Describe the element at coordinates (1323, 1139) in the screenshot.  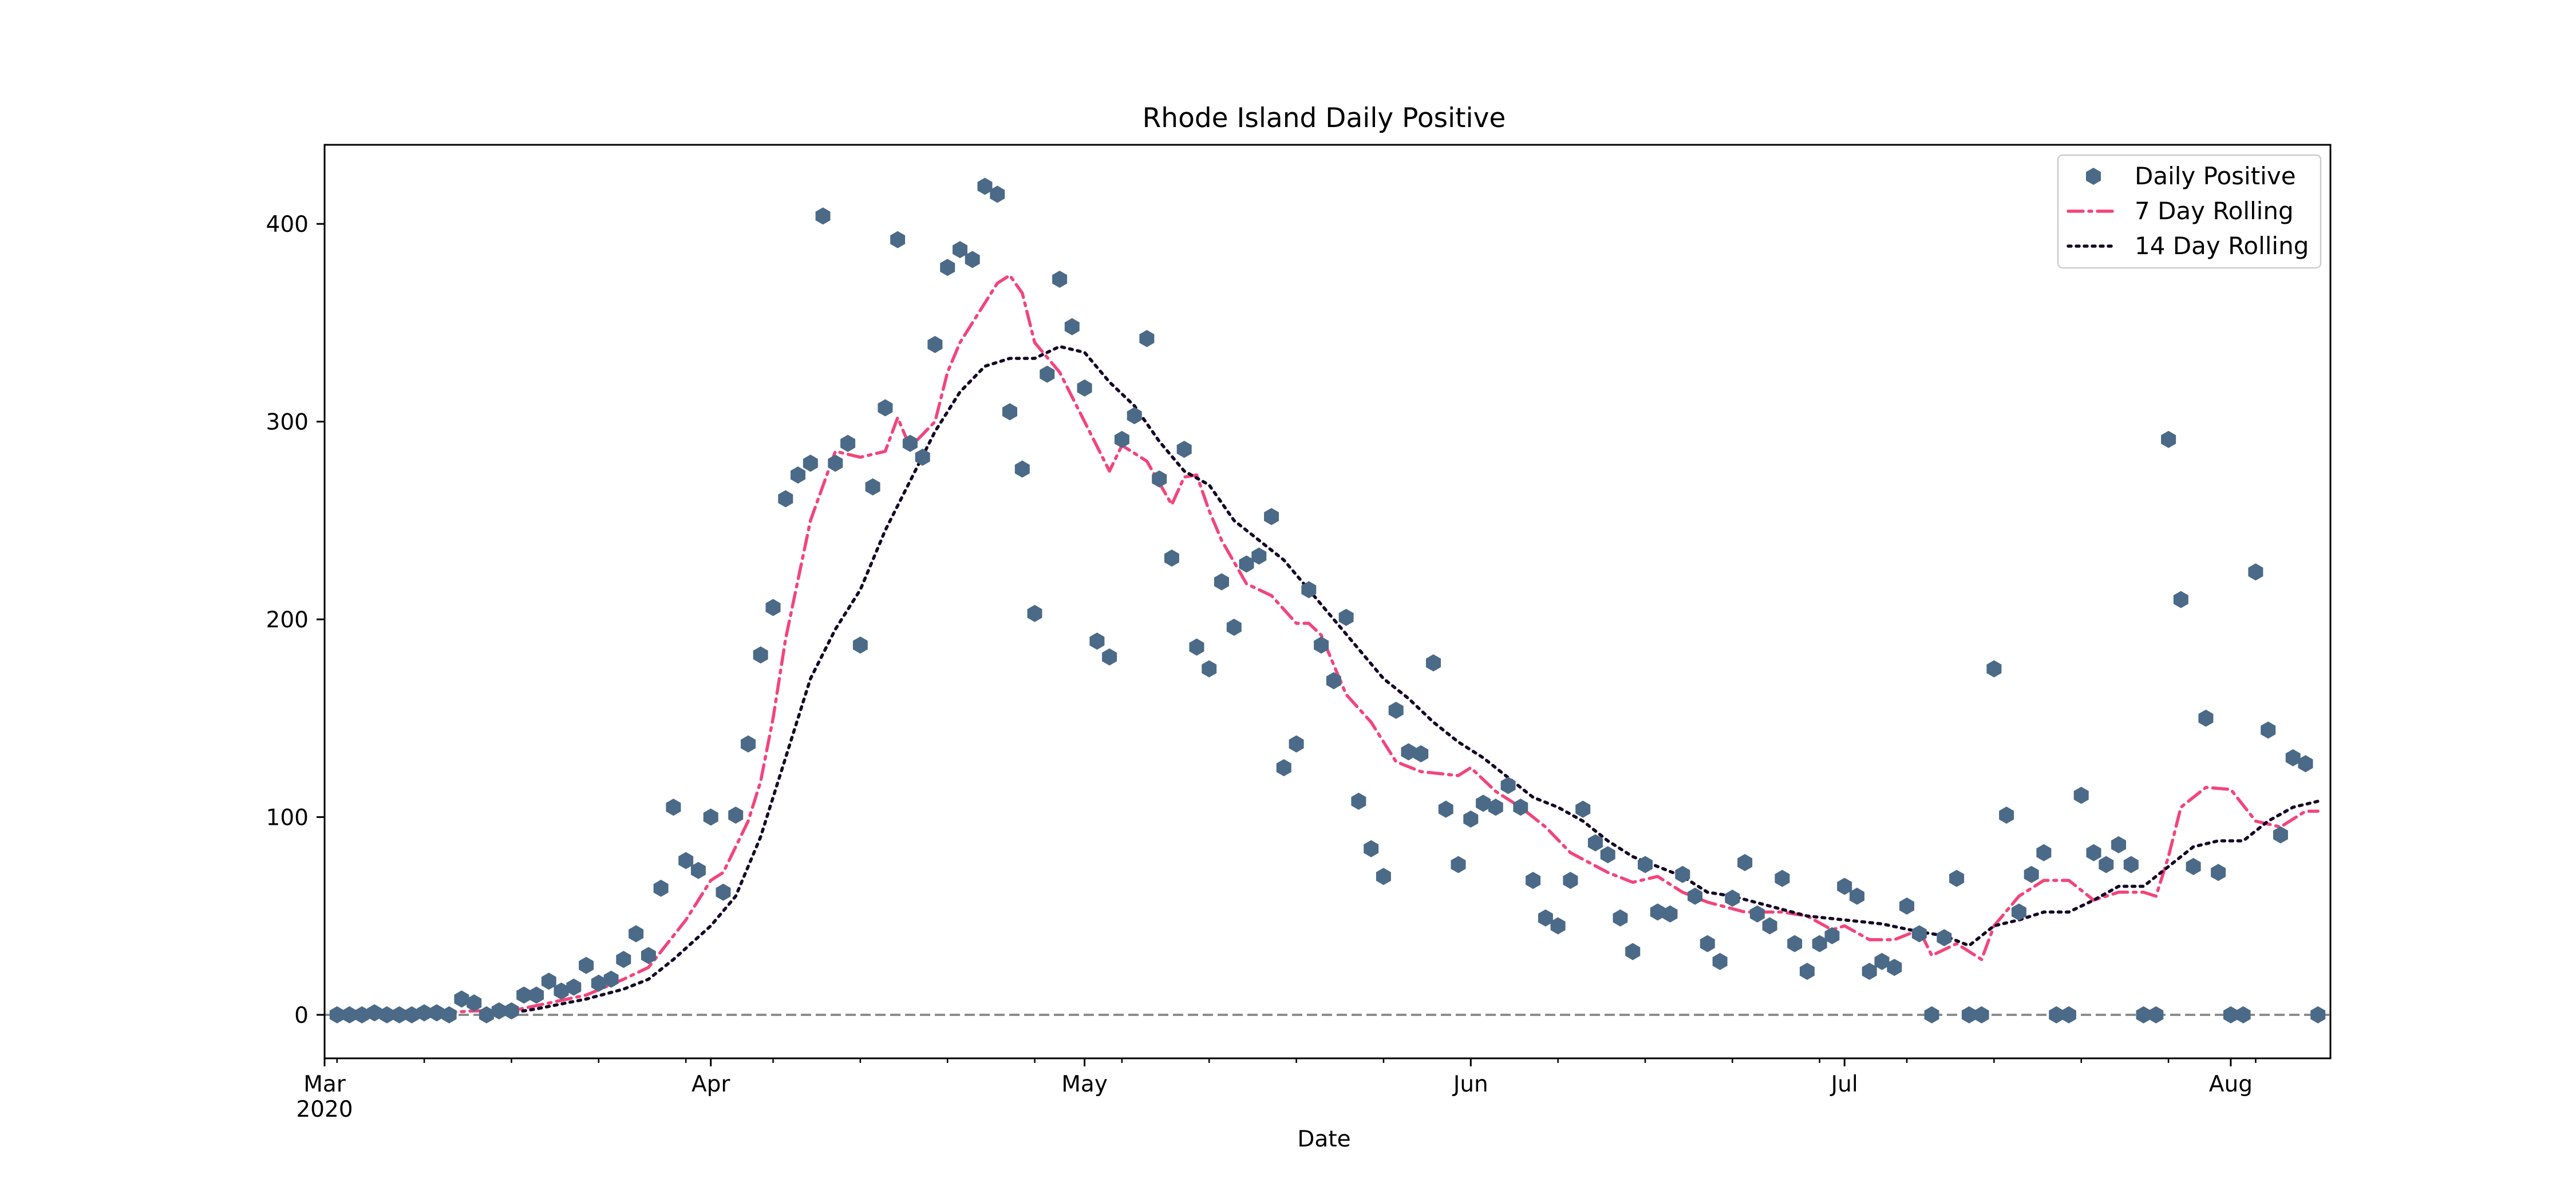
I see `x-axis-label: Date` at that location.